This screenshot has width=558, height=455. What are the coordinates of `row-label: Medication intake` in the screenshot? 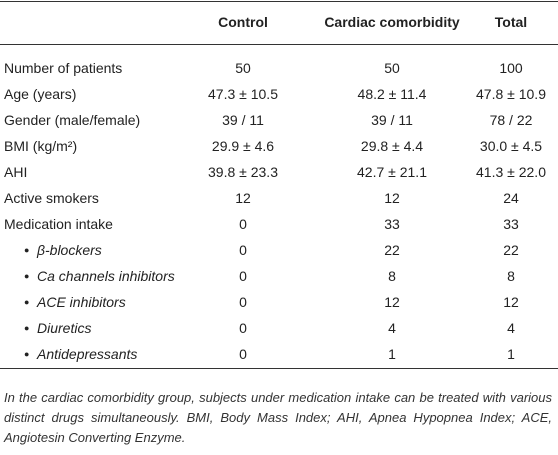 It's located at (58, 224).